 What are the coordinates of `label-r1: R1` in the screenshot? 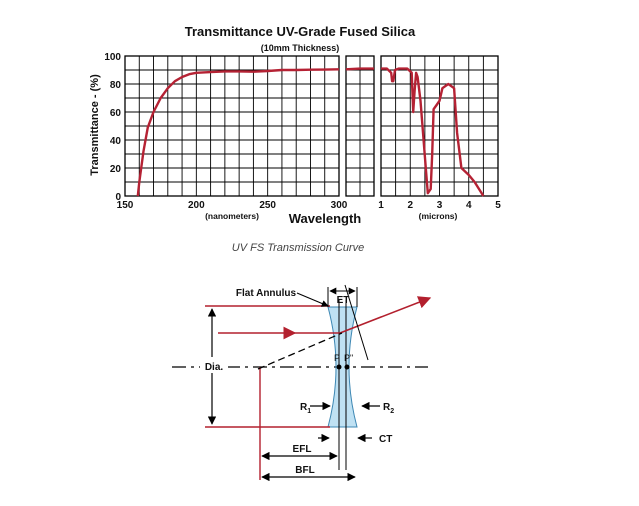 It's located at (305, 408).